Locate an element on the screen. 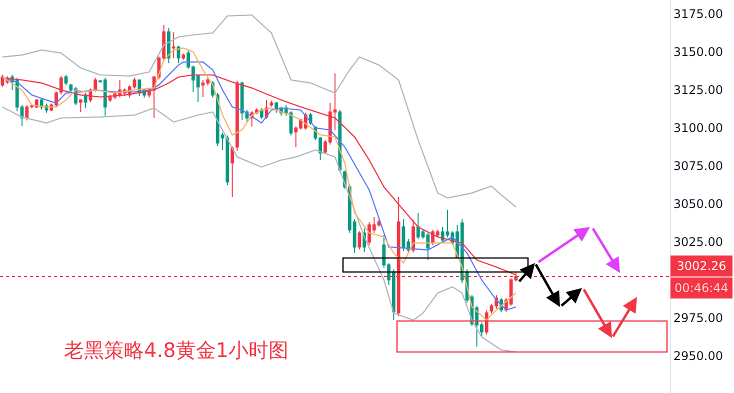 This screenshot has height=393, width=734. y-tick-label: 3175.00 is located at coordinates (698, 14).